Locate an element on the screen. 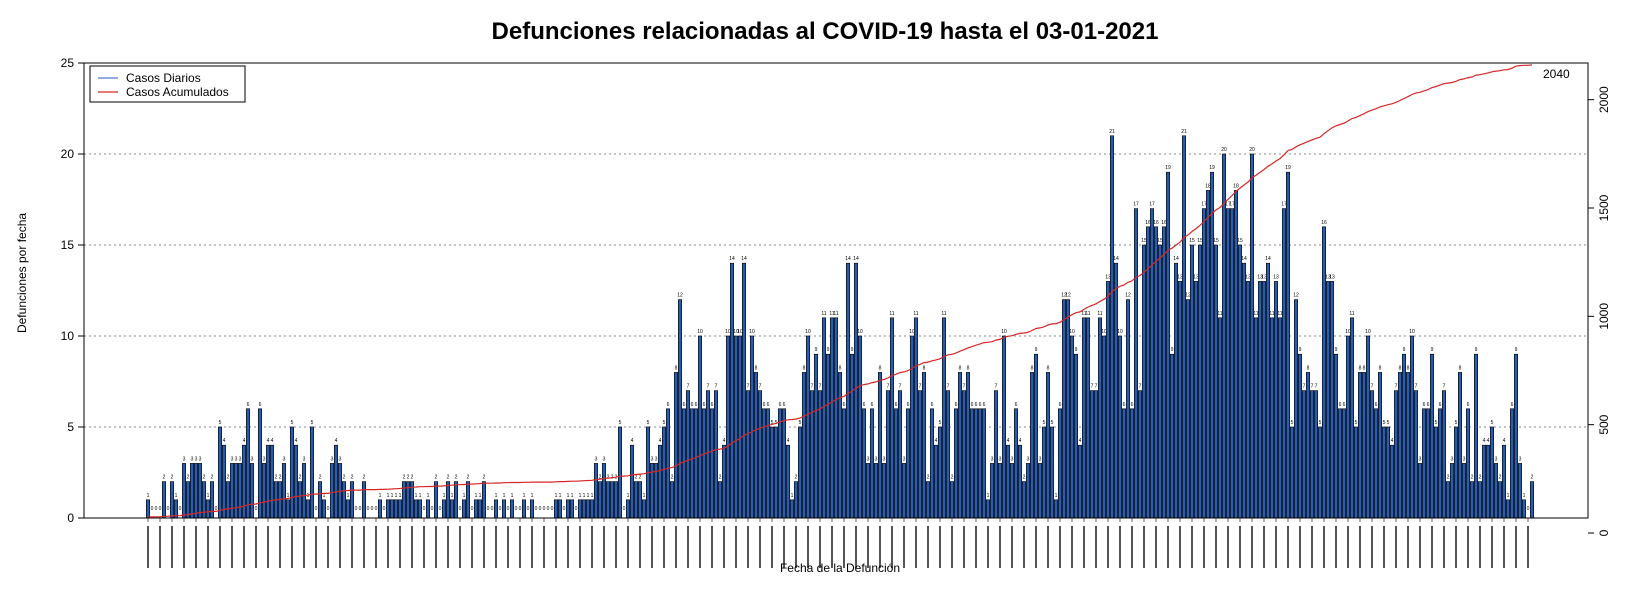  bar-value-label: 17 is located at coordinates (1284, 205).